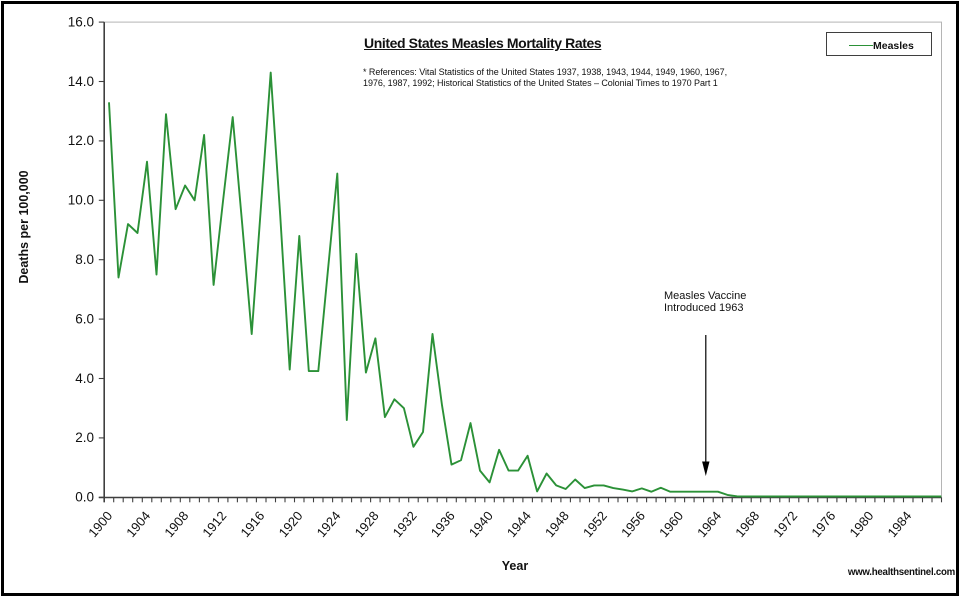 This screenshot has height=597, width=960. I want to click on svg-text: 10.0, so click(81, 200).